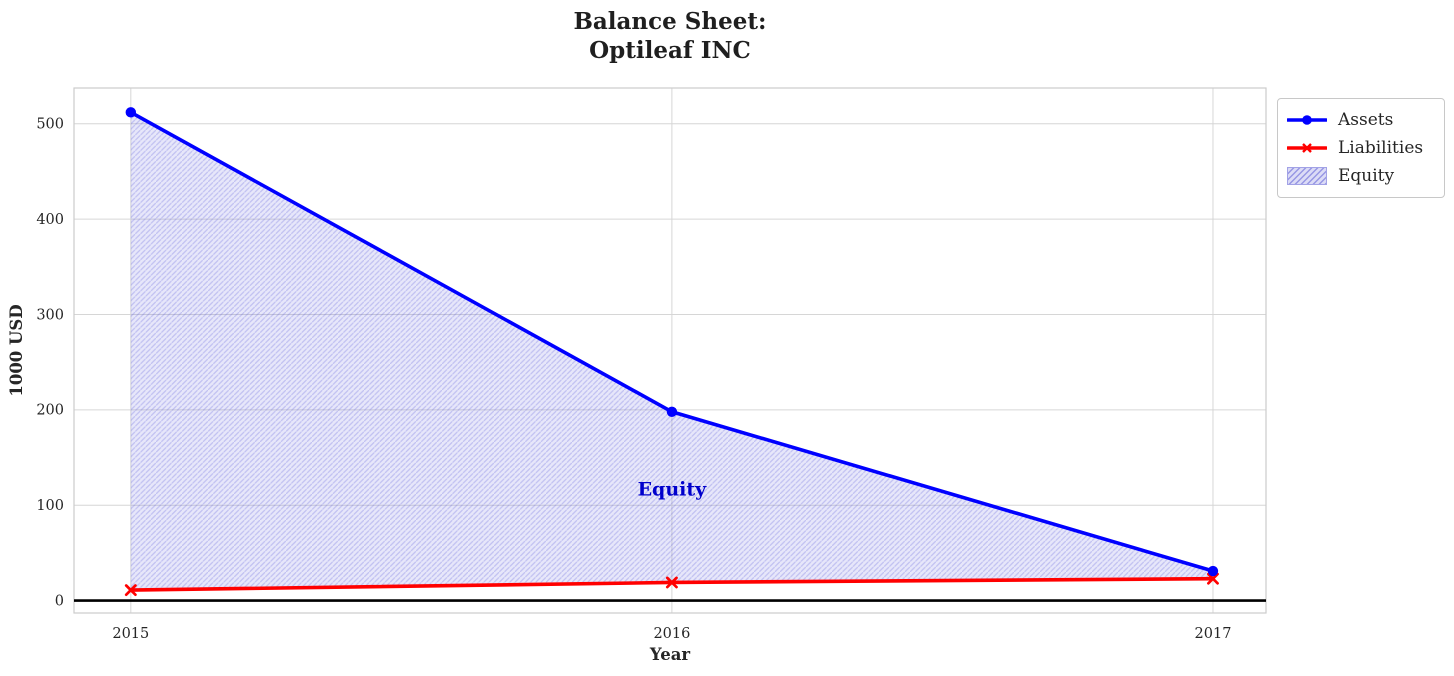 The height and width of the screenshot is (676, 1454). What do you see at coordinates (16, 350) in the screenshot?
I see `y-axis-label: 1000 USD` at bounding box center [16, 350].